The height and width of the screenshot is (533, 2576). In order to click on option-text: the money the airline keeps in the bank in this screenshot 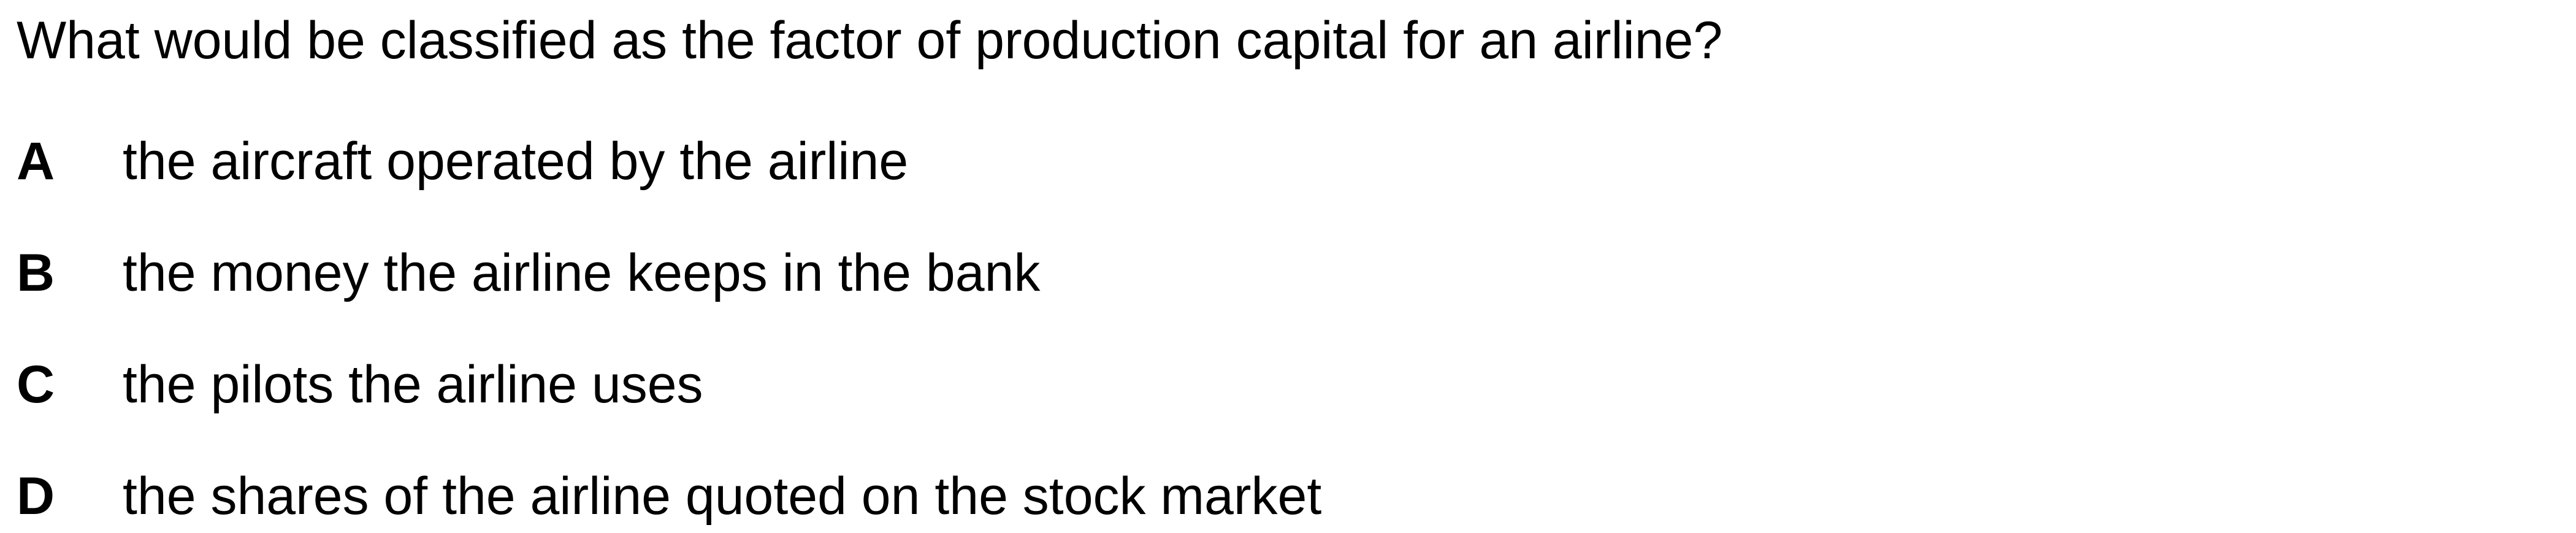, I will do `click(582, 272)`.